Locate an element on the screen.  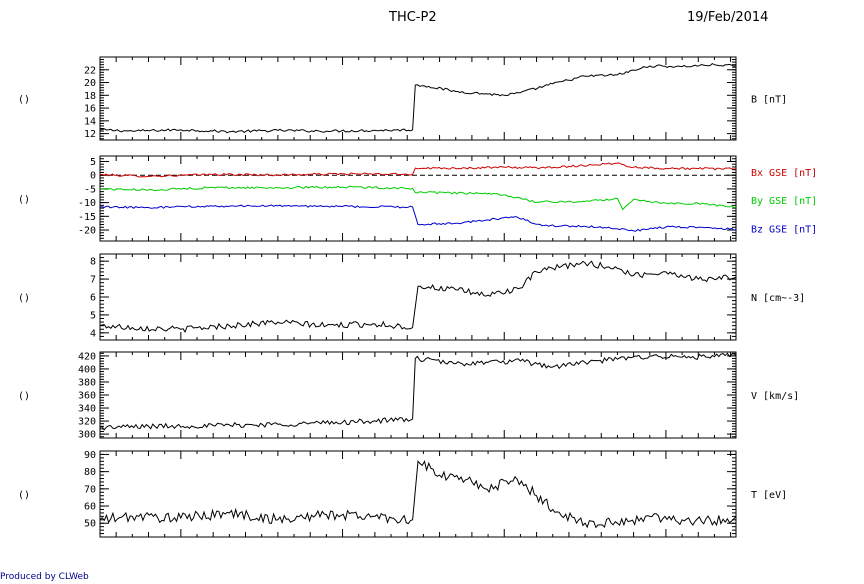
y-tick-label: 340 is located at coordinates (87, 409).